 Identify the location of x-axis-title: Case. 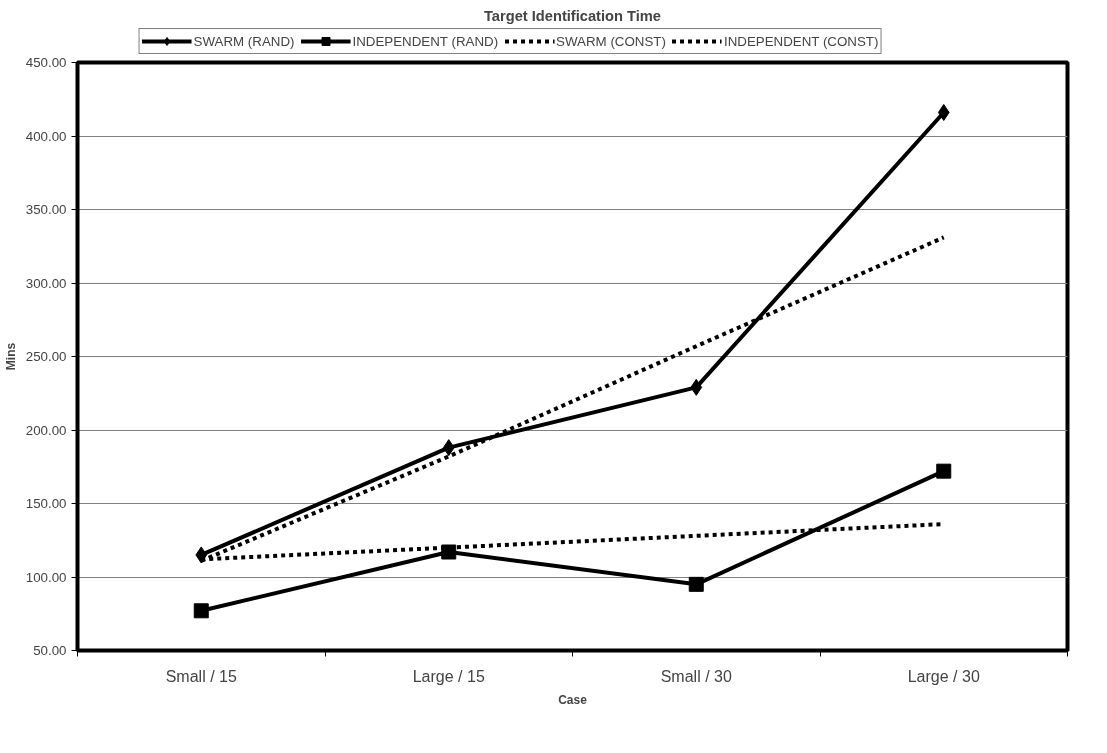
(573, 699).